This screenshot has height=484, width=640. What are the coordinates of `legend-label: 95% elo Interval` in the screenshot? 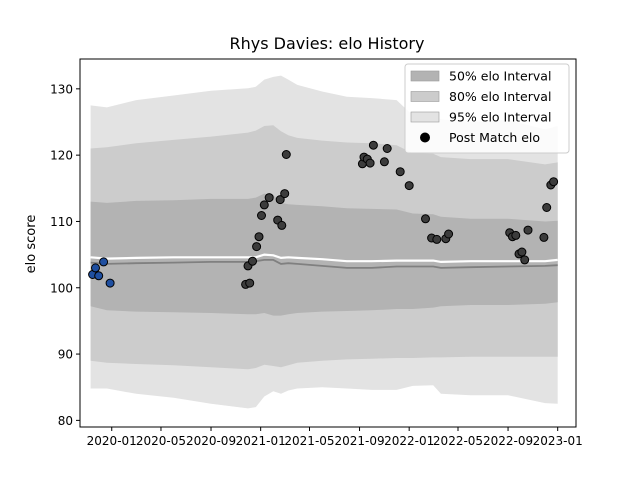 It's located at (500, 117).